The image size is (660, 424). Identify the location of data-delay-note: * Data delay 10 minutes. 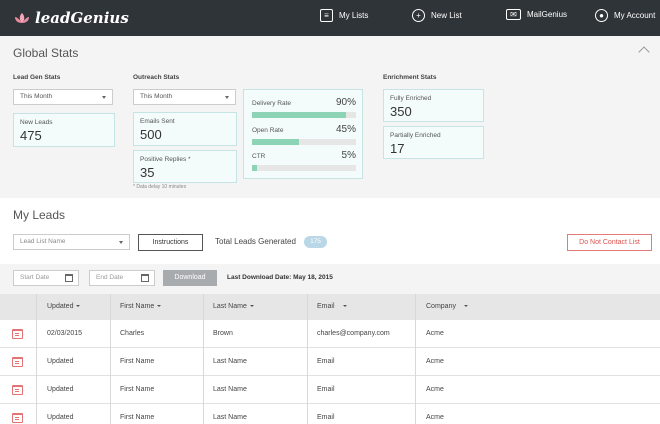
(160, 187).